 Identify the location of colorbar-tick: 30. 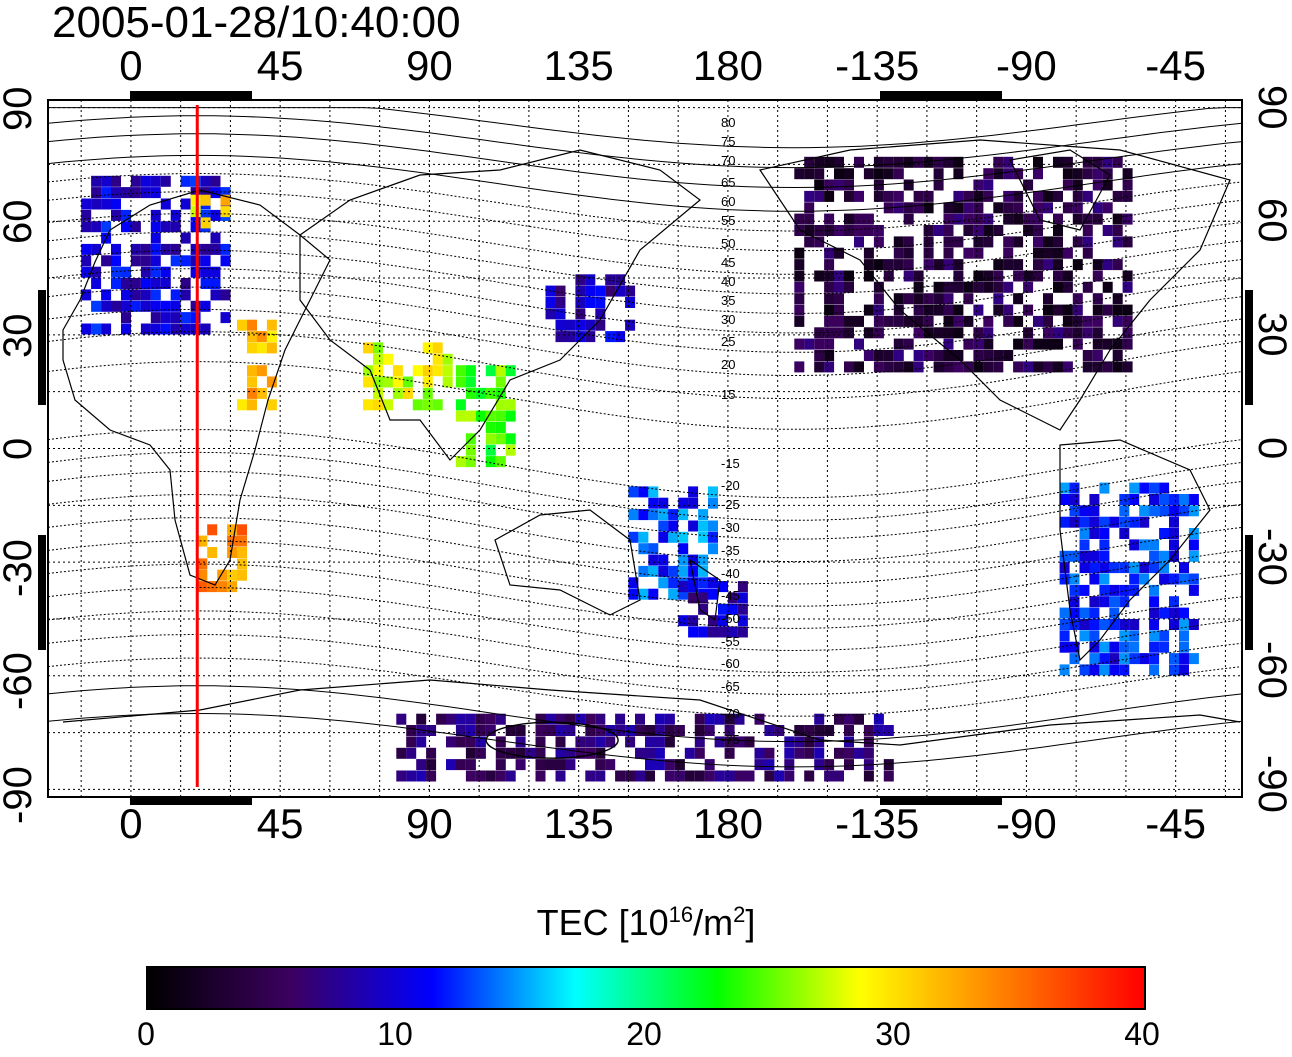
(893, 1034).